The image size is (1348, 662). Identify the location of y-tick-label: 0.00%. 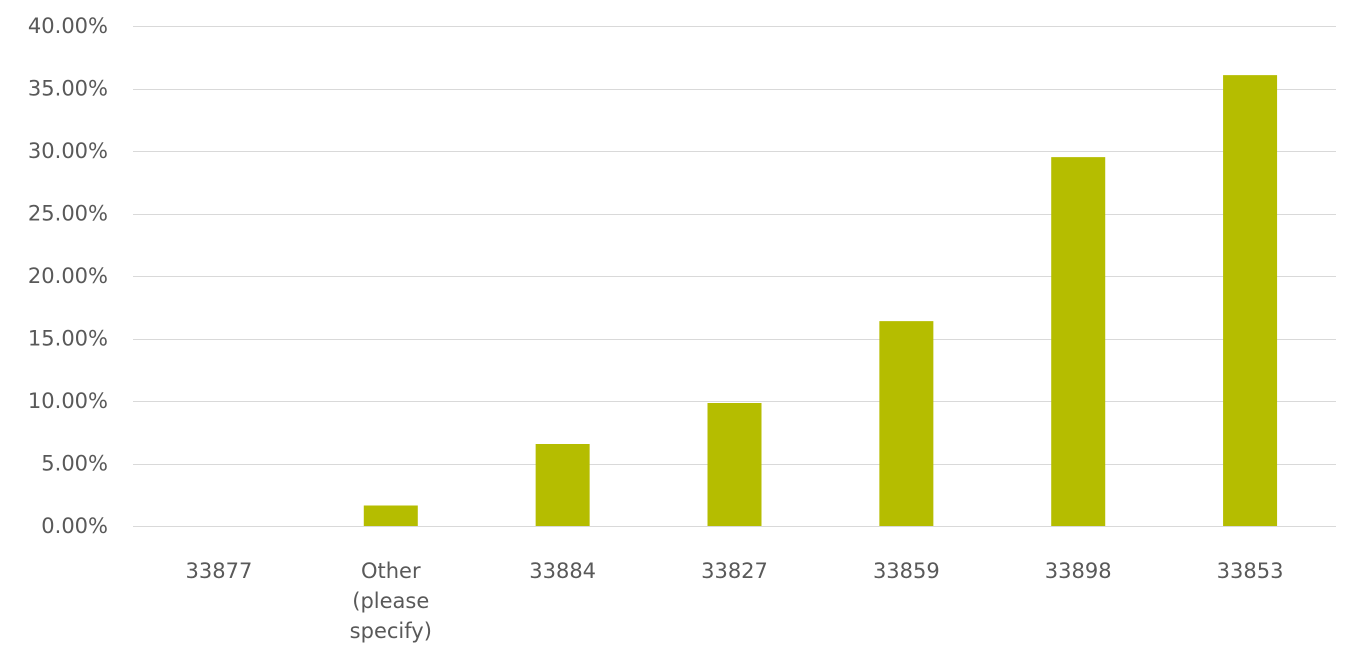
(74, 526).